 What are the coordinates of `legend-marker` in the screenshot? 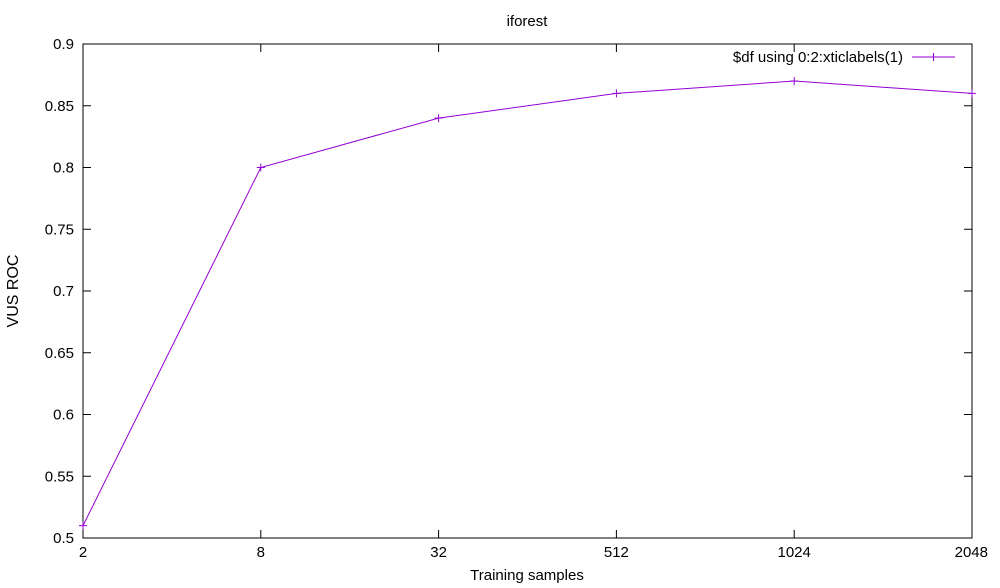 It's located at (933, 57).